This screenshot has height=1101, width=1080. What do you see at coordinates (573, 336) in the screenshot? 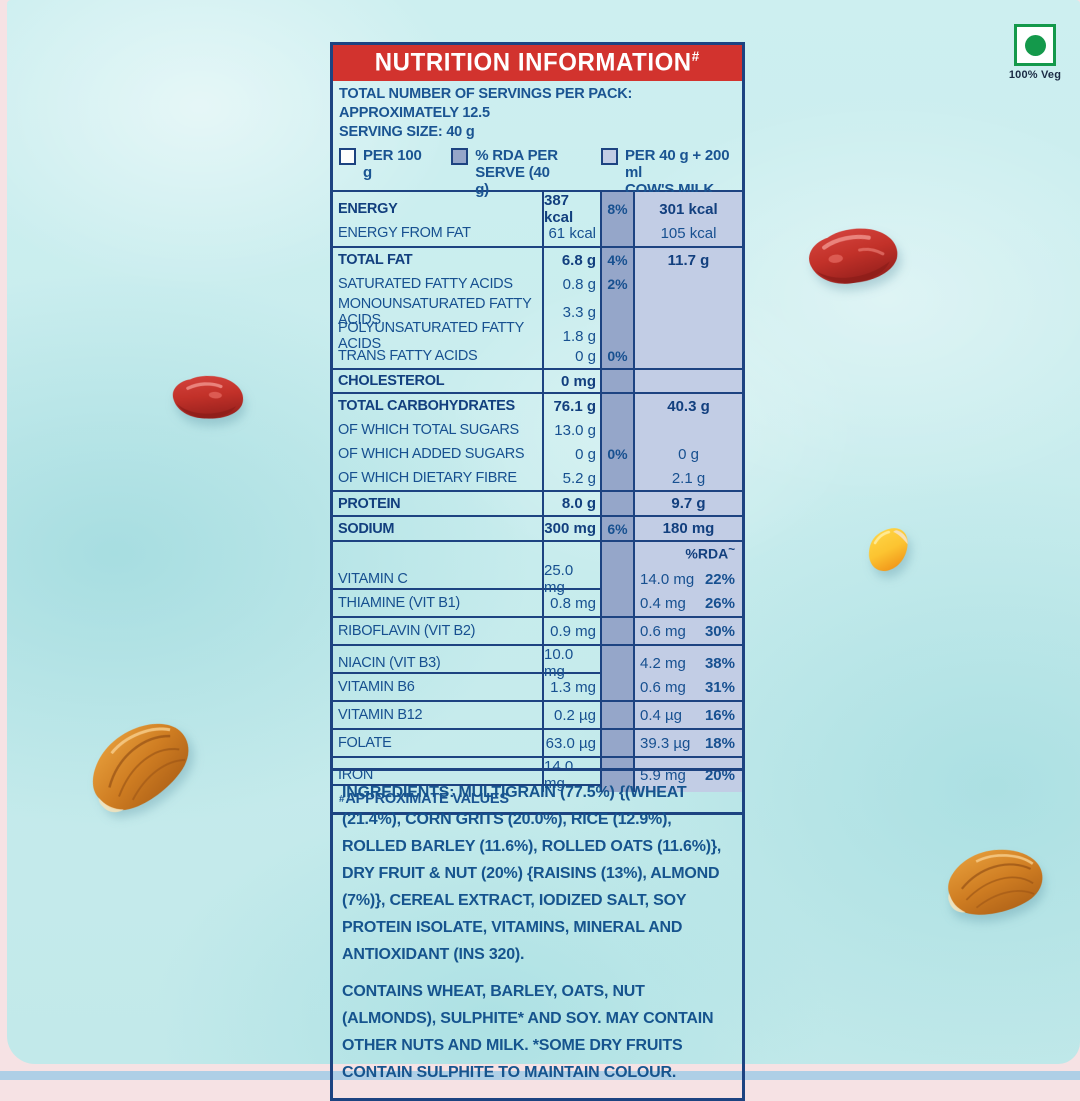
I see `row-value-per100g: 1.8 g` at bounding box center [573, 336].